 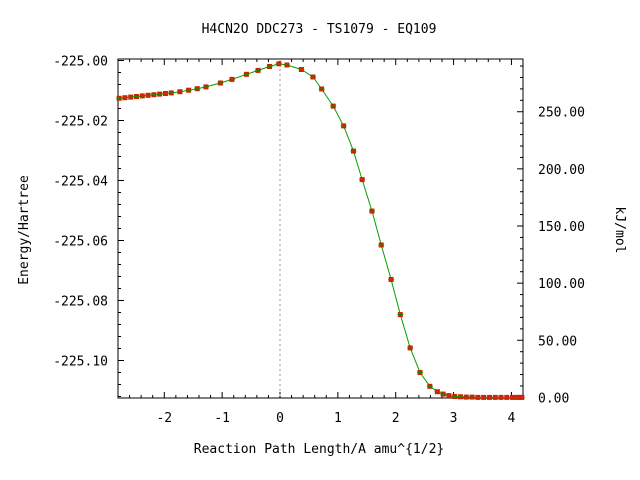 I want to click on y-tick-label: -225.10, so click(x=80, y=362).